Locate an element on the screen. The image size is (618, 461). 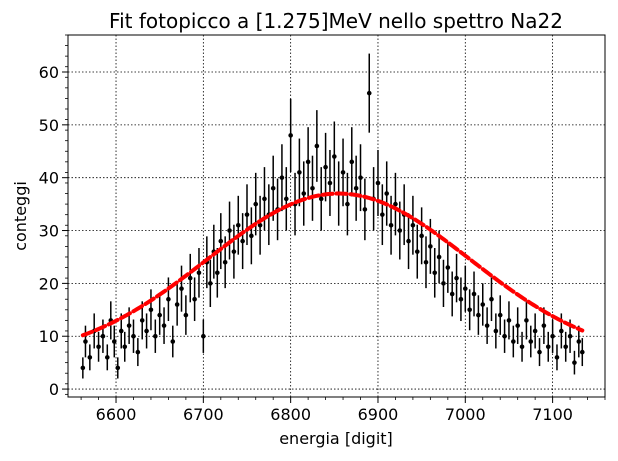
y-tick-label: 40 is located at coordinates (49, 178).